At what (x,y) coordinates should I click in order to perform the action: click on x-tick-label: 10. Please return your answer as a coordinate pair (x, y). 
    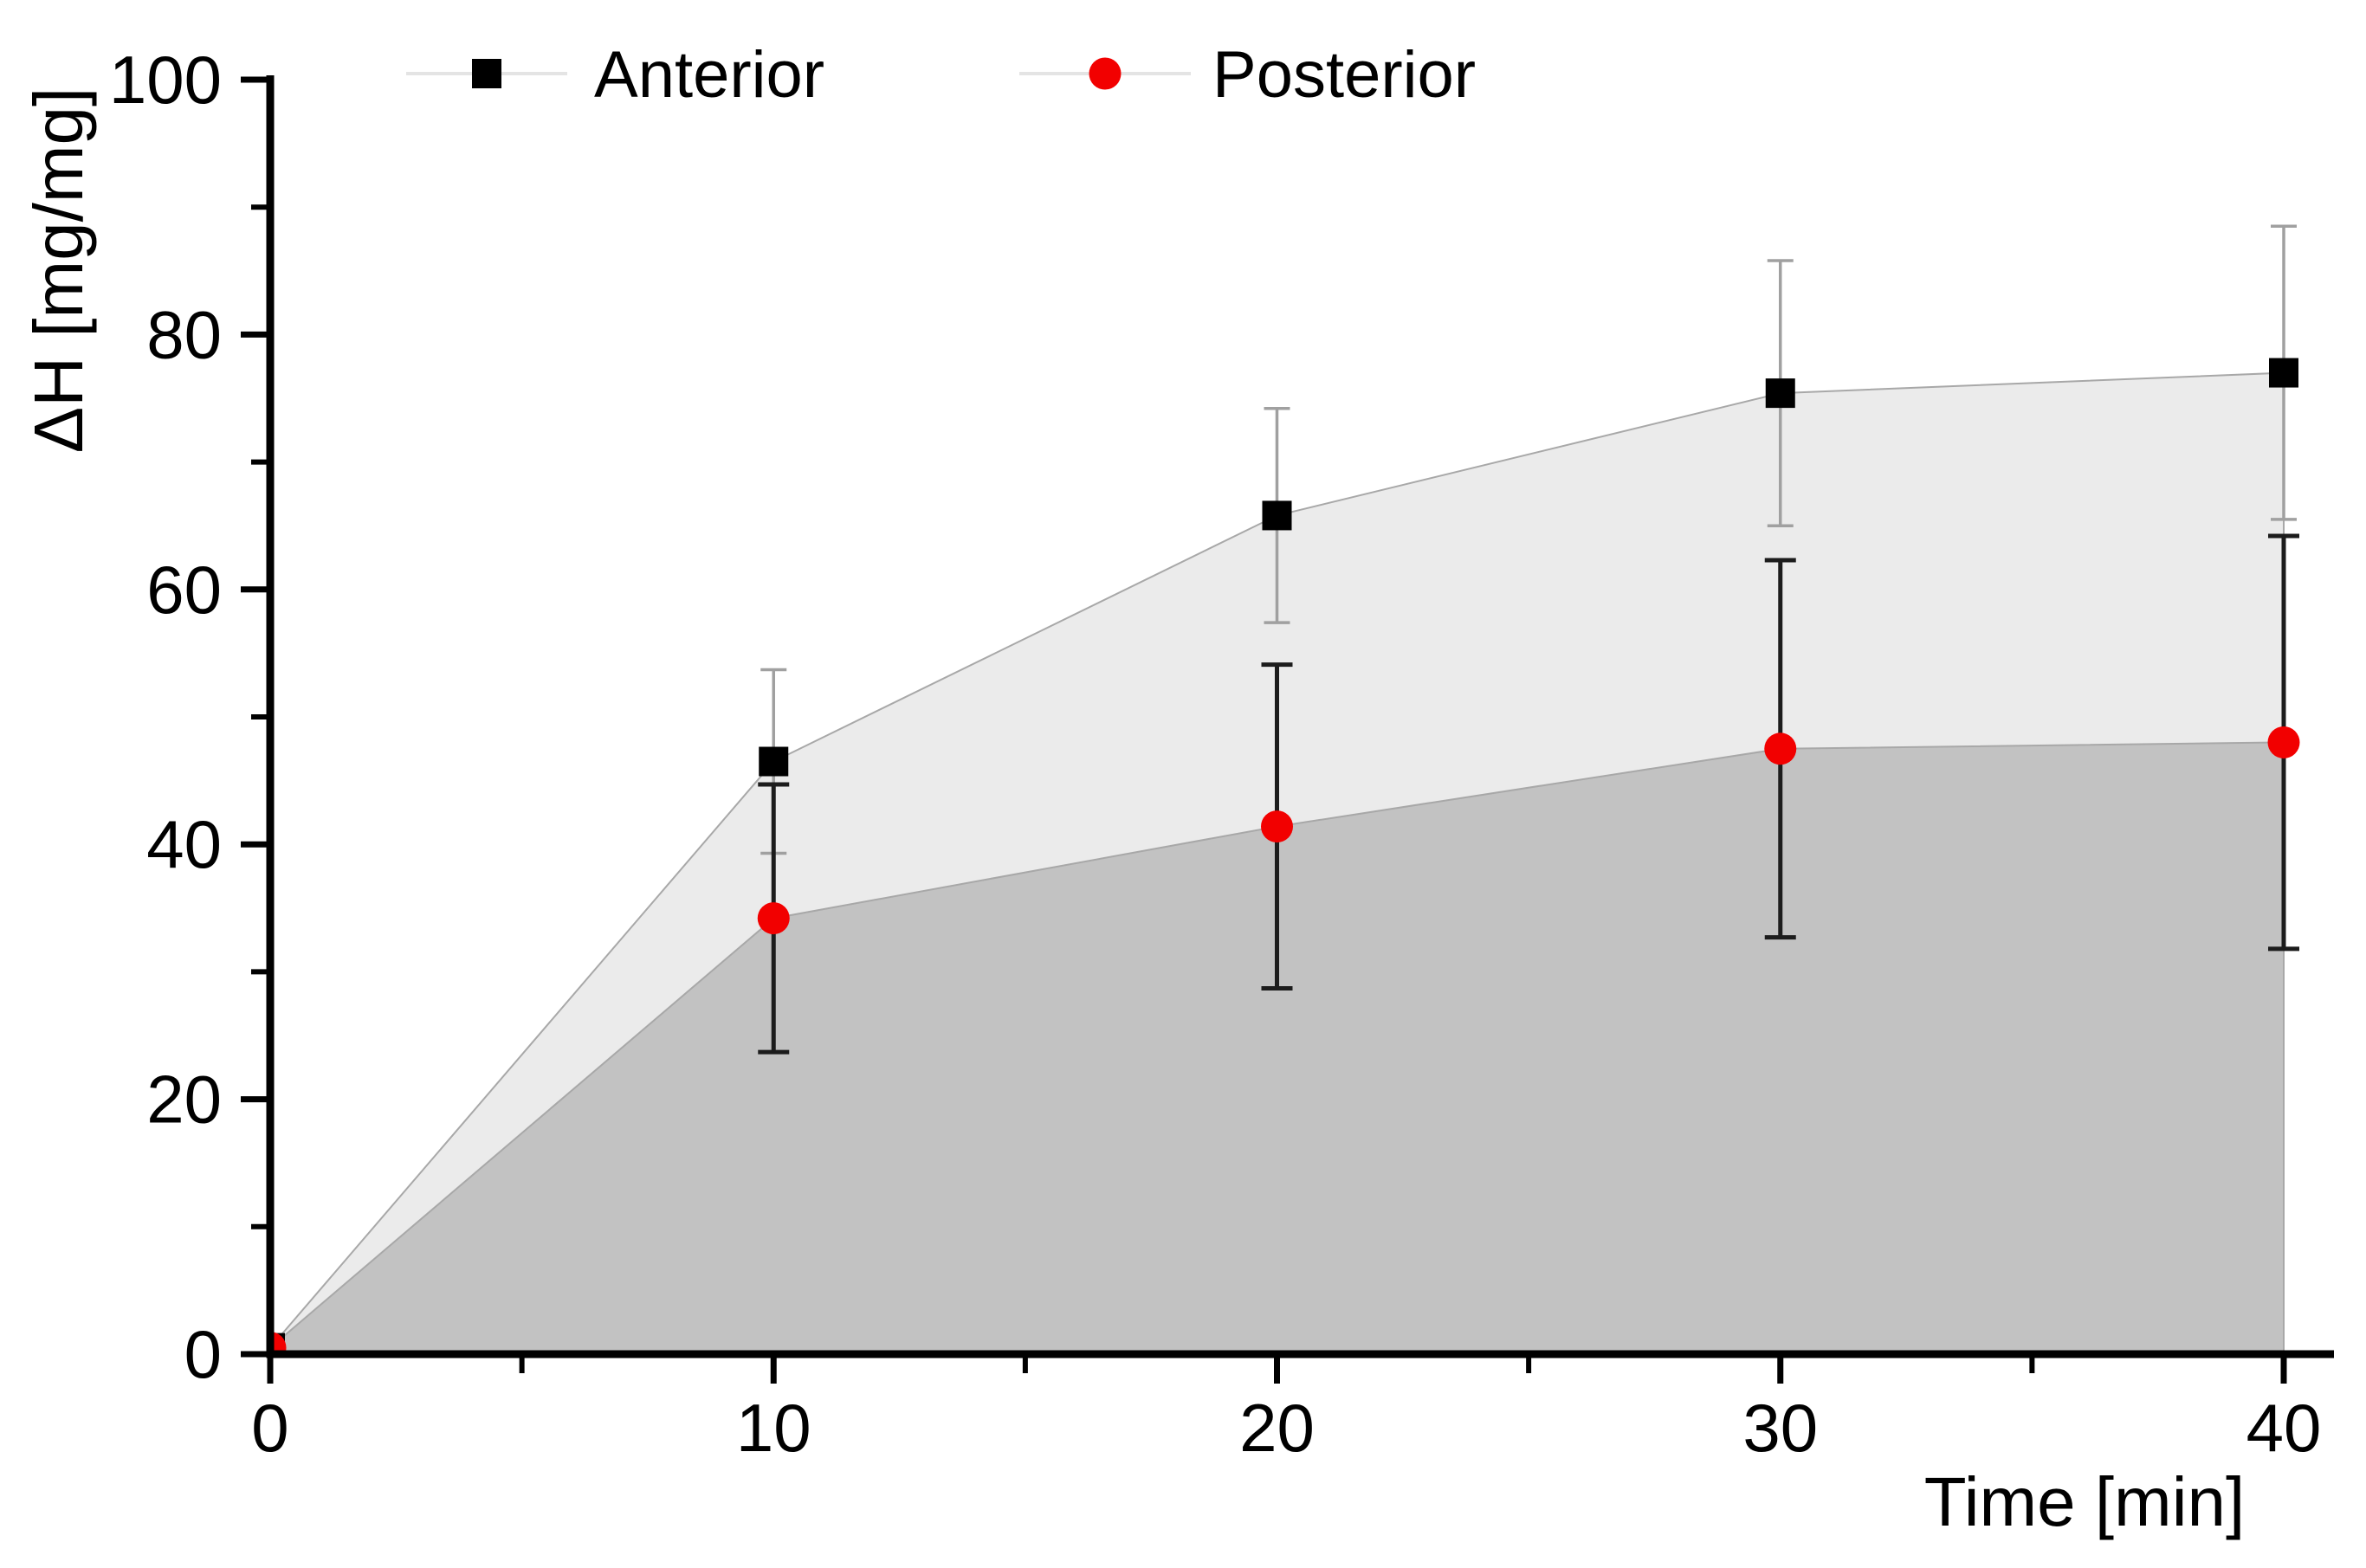
    Looking at the image, I should click on (773, 1428).